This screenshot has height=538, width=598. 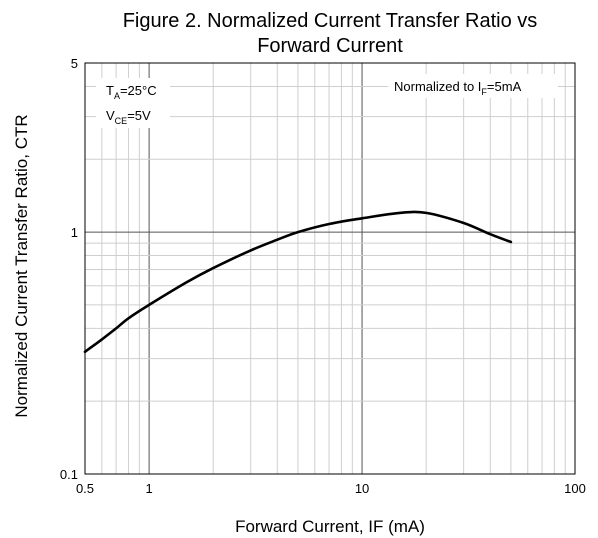 I want to click on y-tick-label: 5, so click(x=74, y=63).